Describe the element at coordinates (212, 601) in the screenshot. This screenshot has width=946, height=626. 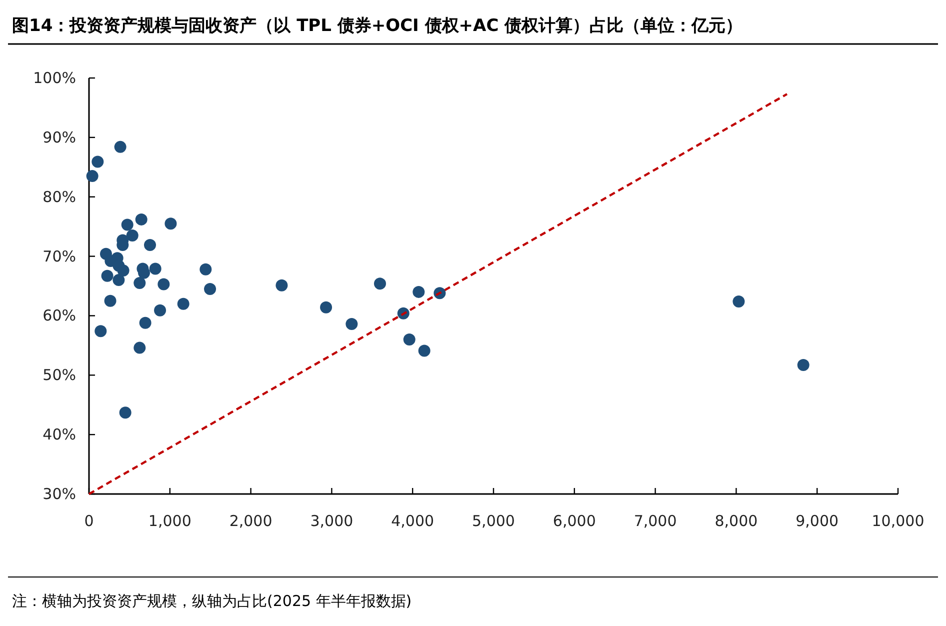
I see `text: 注：横轴为投资资产规模，纵轴为占比(2025 年半年报数据)` at that location.